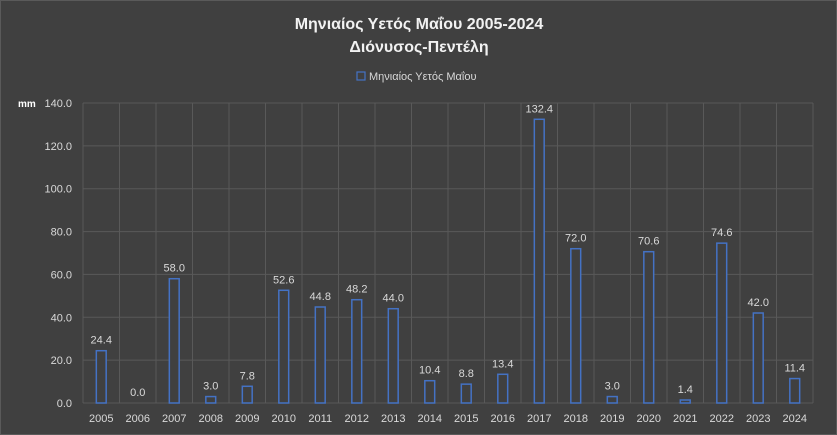 Image resolution: width=837 pixels, height=435 pixels. I want to click on data-label-2016: 13.4, so click(502, 364).